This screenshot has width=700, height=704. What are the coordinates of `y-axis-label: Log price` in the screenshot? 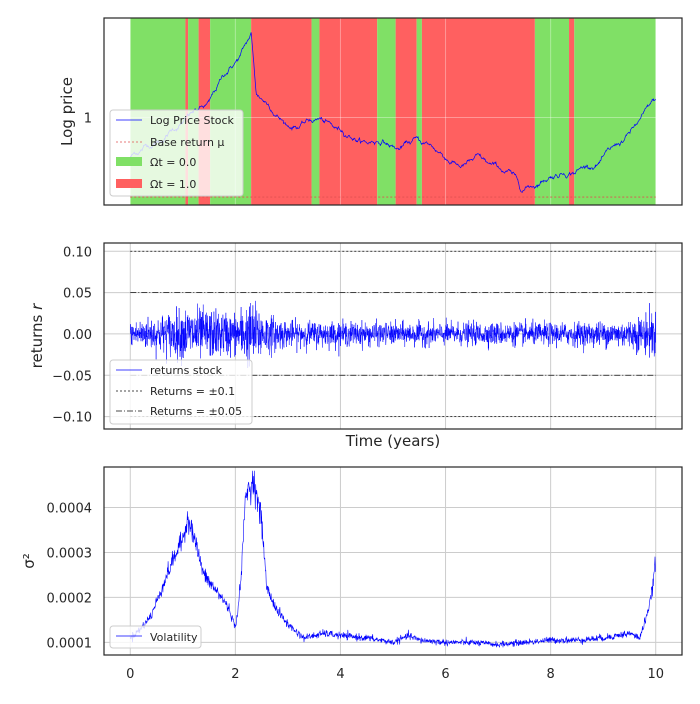 It's located at (67, 111).